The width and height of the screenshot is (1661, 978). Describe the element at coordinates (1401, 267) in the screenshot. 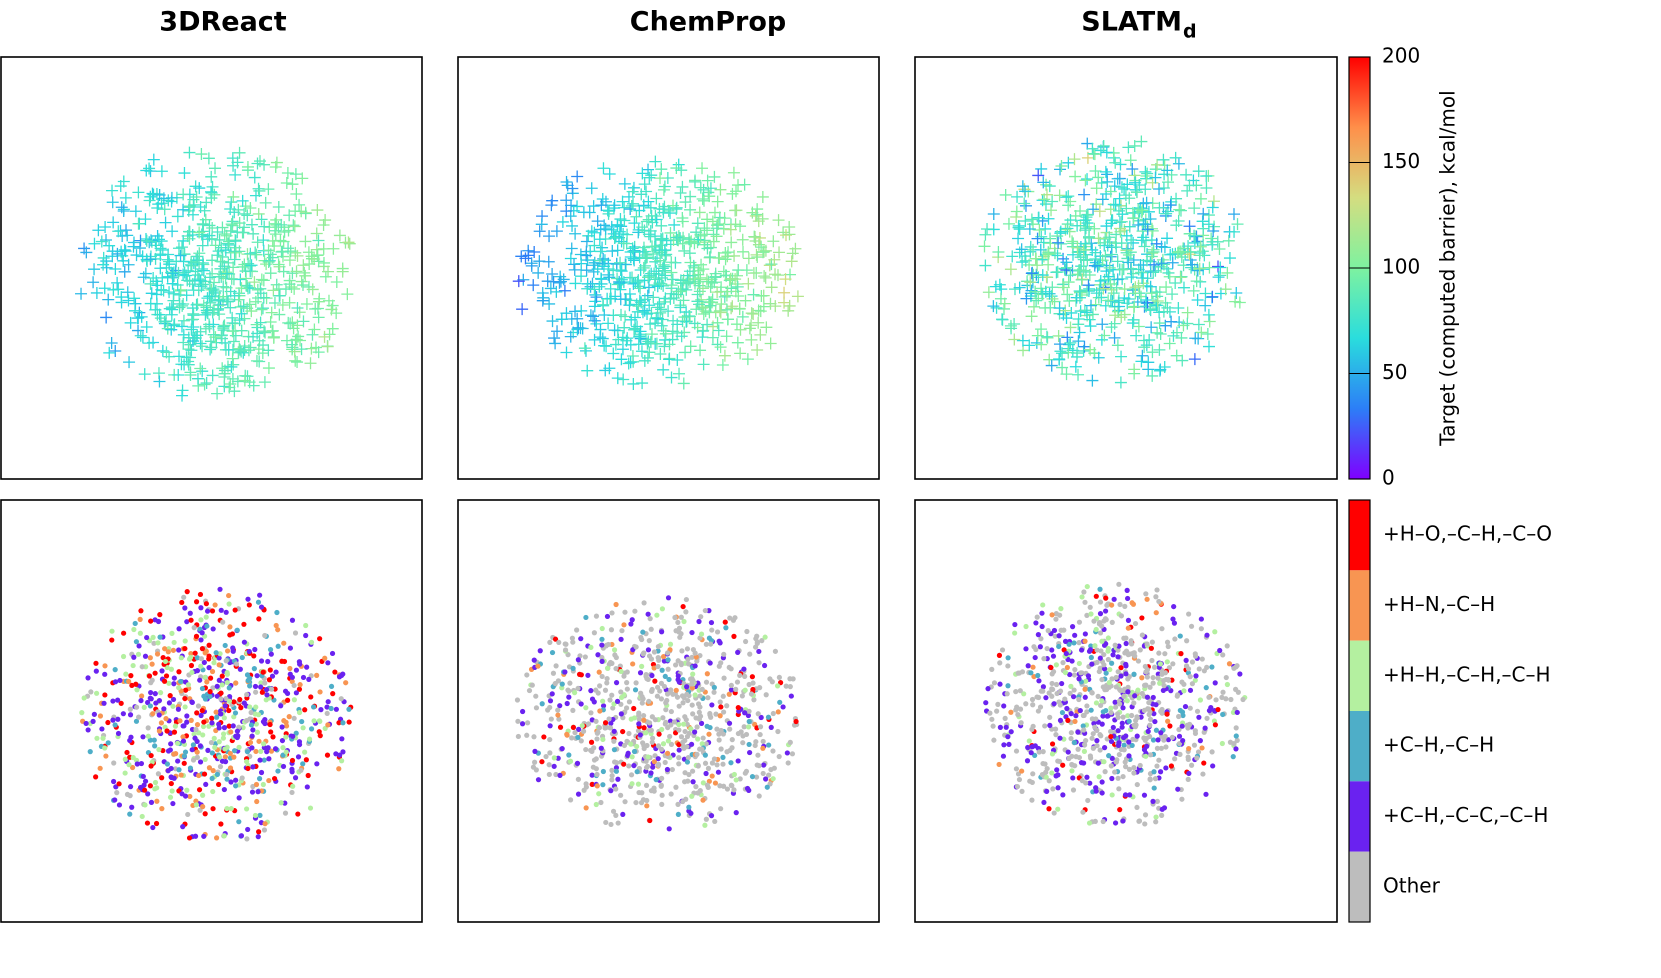

I see `colorbar-tick-label: 100` at that location.